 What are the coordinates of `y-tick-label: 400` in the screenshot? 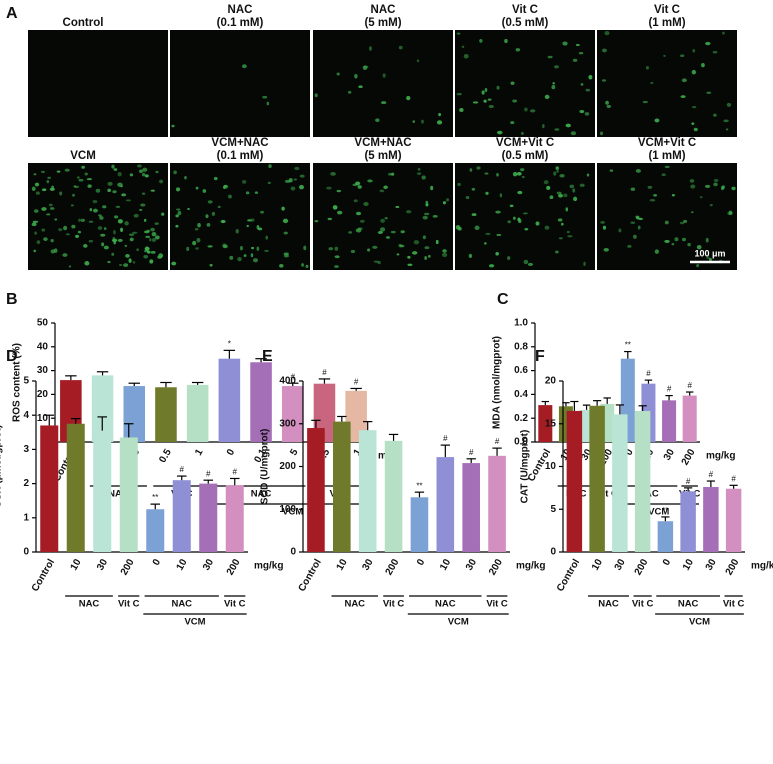 It's located at (287, 381).